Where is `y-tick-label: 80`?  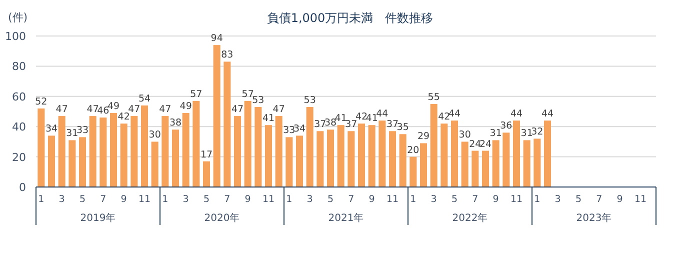
y-tick-label: 80 is located at coordinates (19, 67).